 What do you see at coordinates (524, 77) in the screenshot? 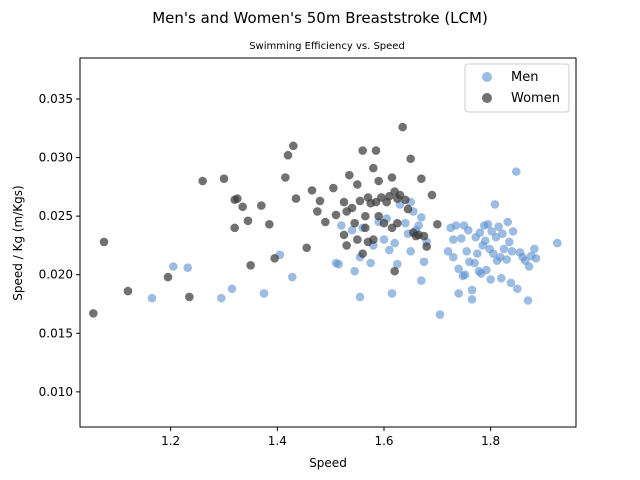
I see `legend-label-men: Men` at bounding box center [524, 77].